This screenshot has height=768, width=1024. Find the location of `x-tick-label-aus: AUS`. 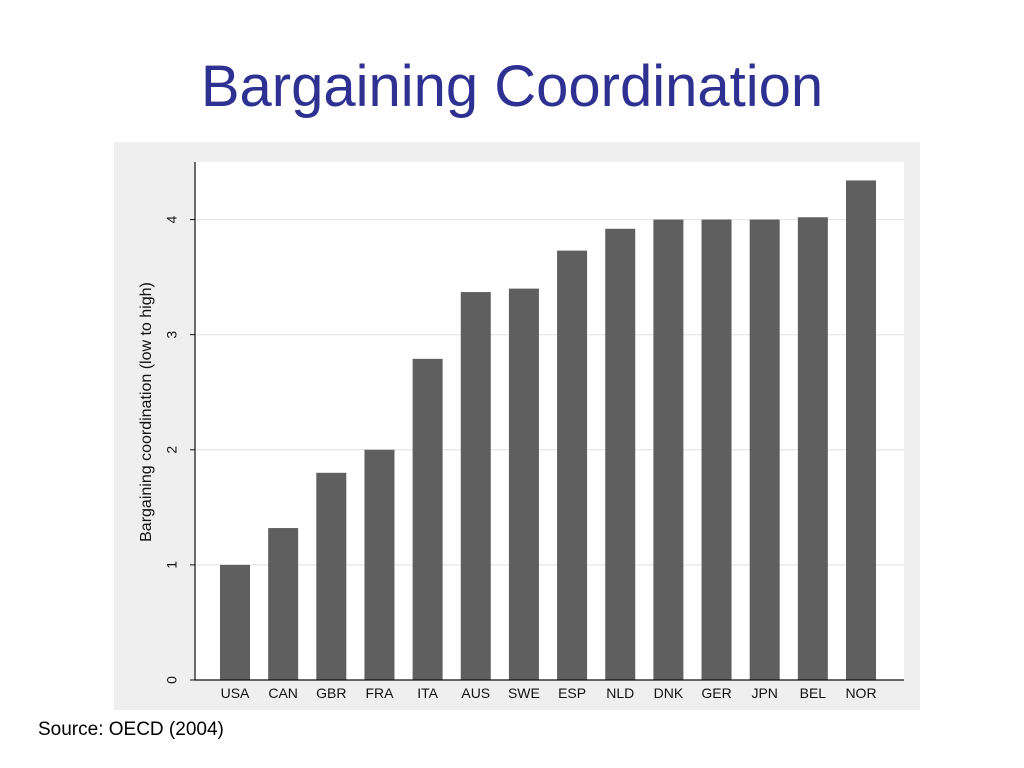

x-tick-label-aus: AUS is located at coordinates (475, 693).